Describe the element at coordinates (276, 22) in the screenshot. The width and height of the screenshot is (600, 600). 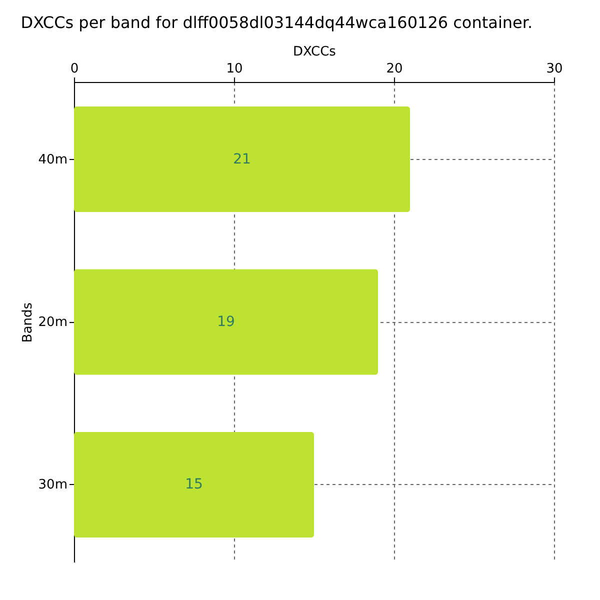
I see `chart-title: DXCCs per band for dlff0058dl03144dq44wca160126 container.` at that location.